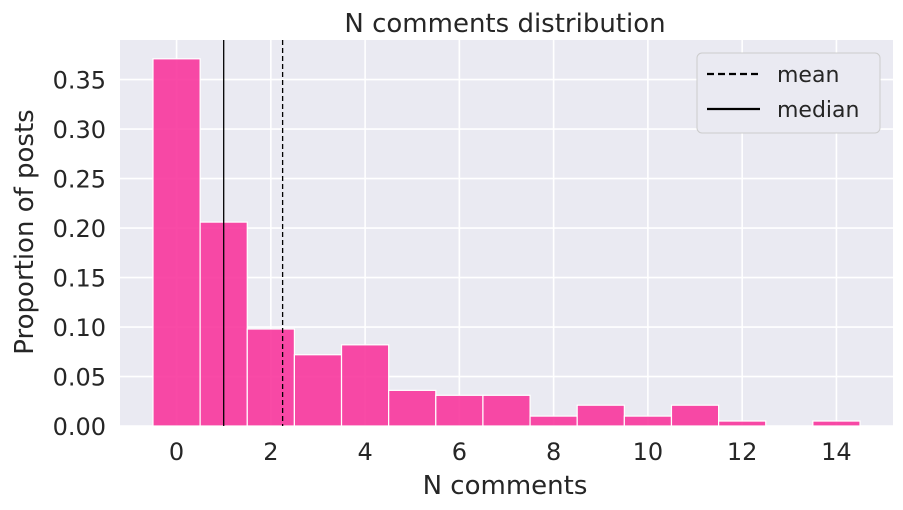 This screenshot has height=510, width=903. Describe the element at coordinates (176, 452) in the screenshot. I see `x-tick-label: 0` at that location.